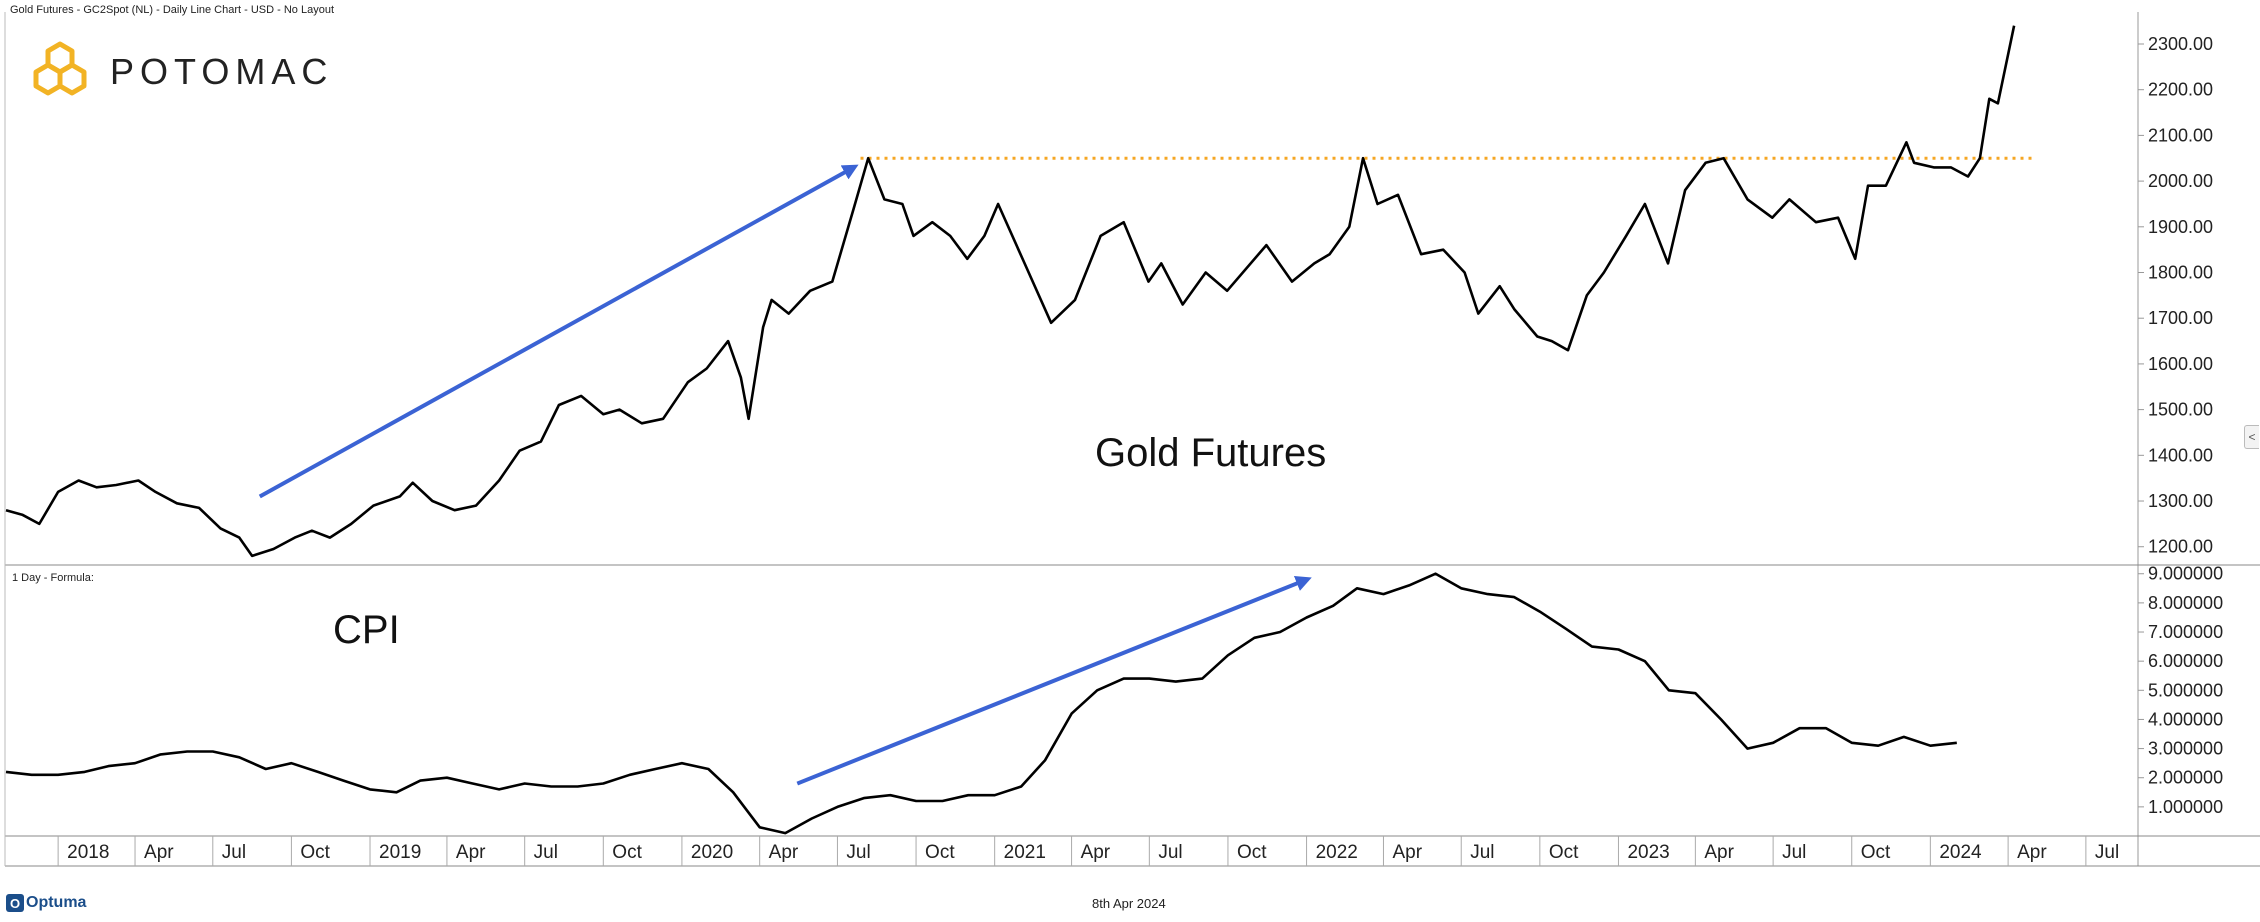  What do you see at coordinates (2185, 719) in the screenshot?
I see `cpi-ytick-label: 4.000000` at bounding box center [2185, 719].